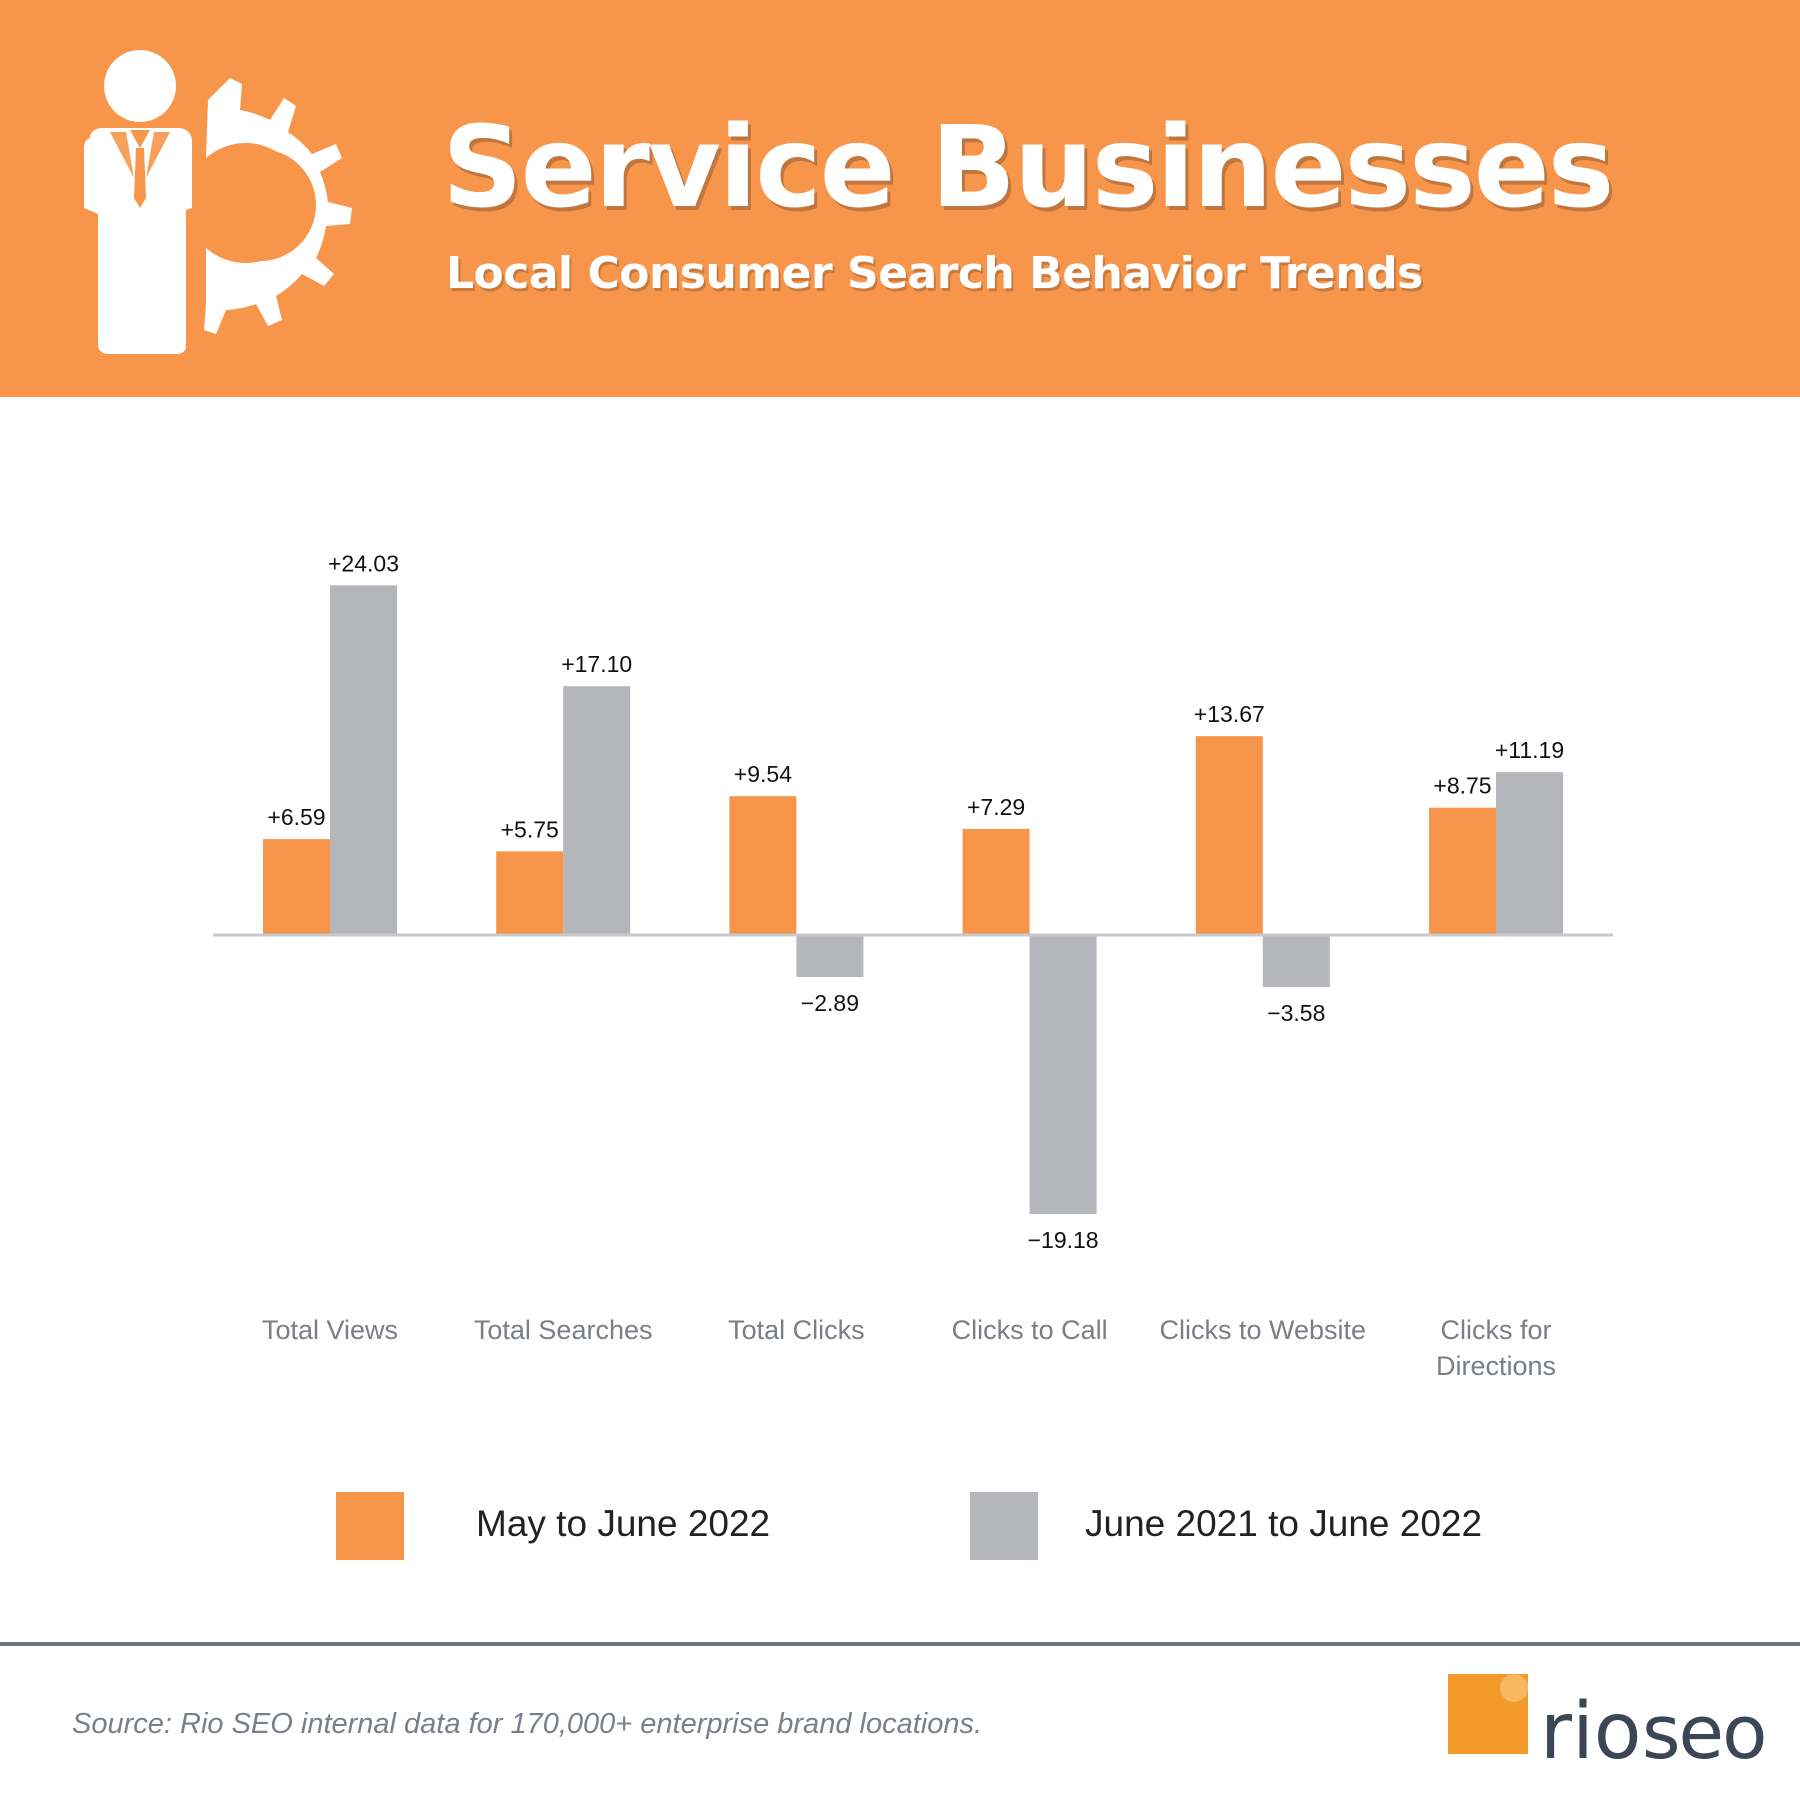  Describe the element at coordinates (996, 807) in the screenshot. I see `data-label-clicks-to-call-series-1: +7.29` at that location.